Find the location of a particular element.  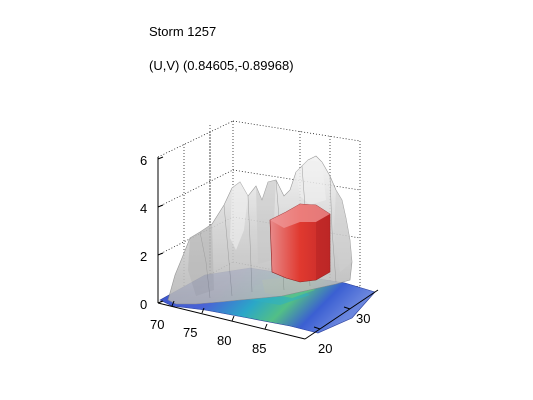

z-tick-label: 6 is located at coordinates (143, 160).